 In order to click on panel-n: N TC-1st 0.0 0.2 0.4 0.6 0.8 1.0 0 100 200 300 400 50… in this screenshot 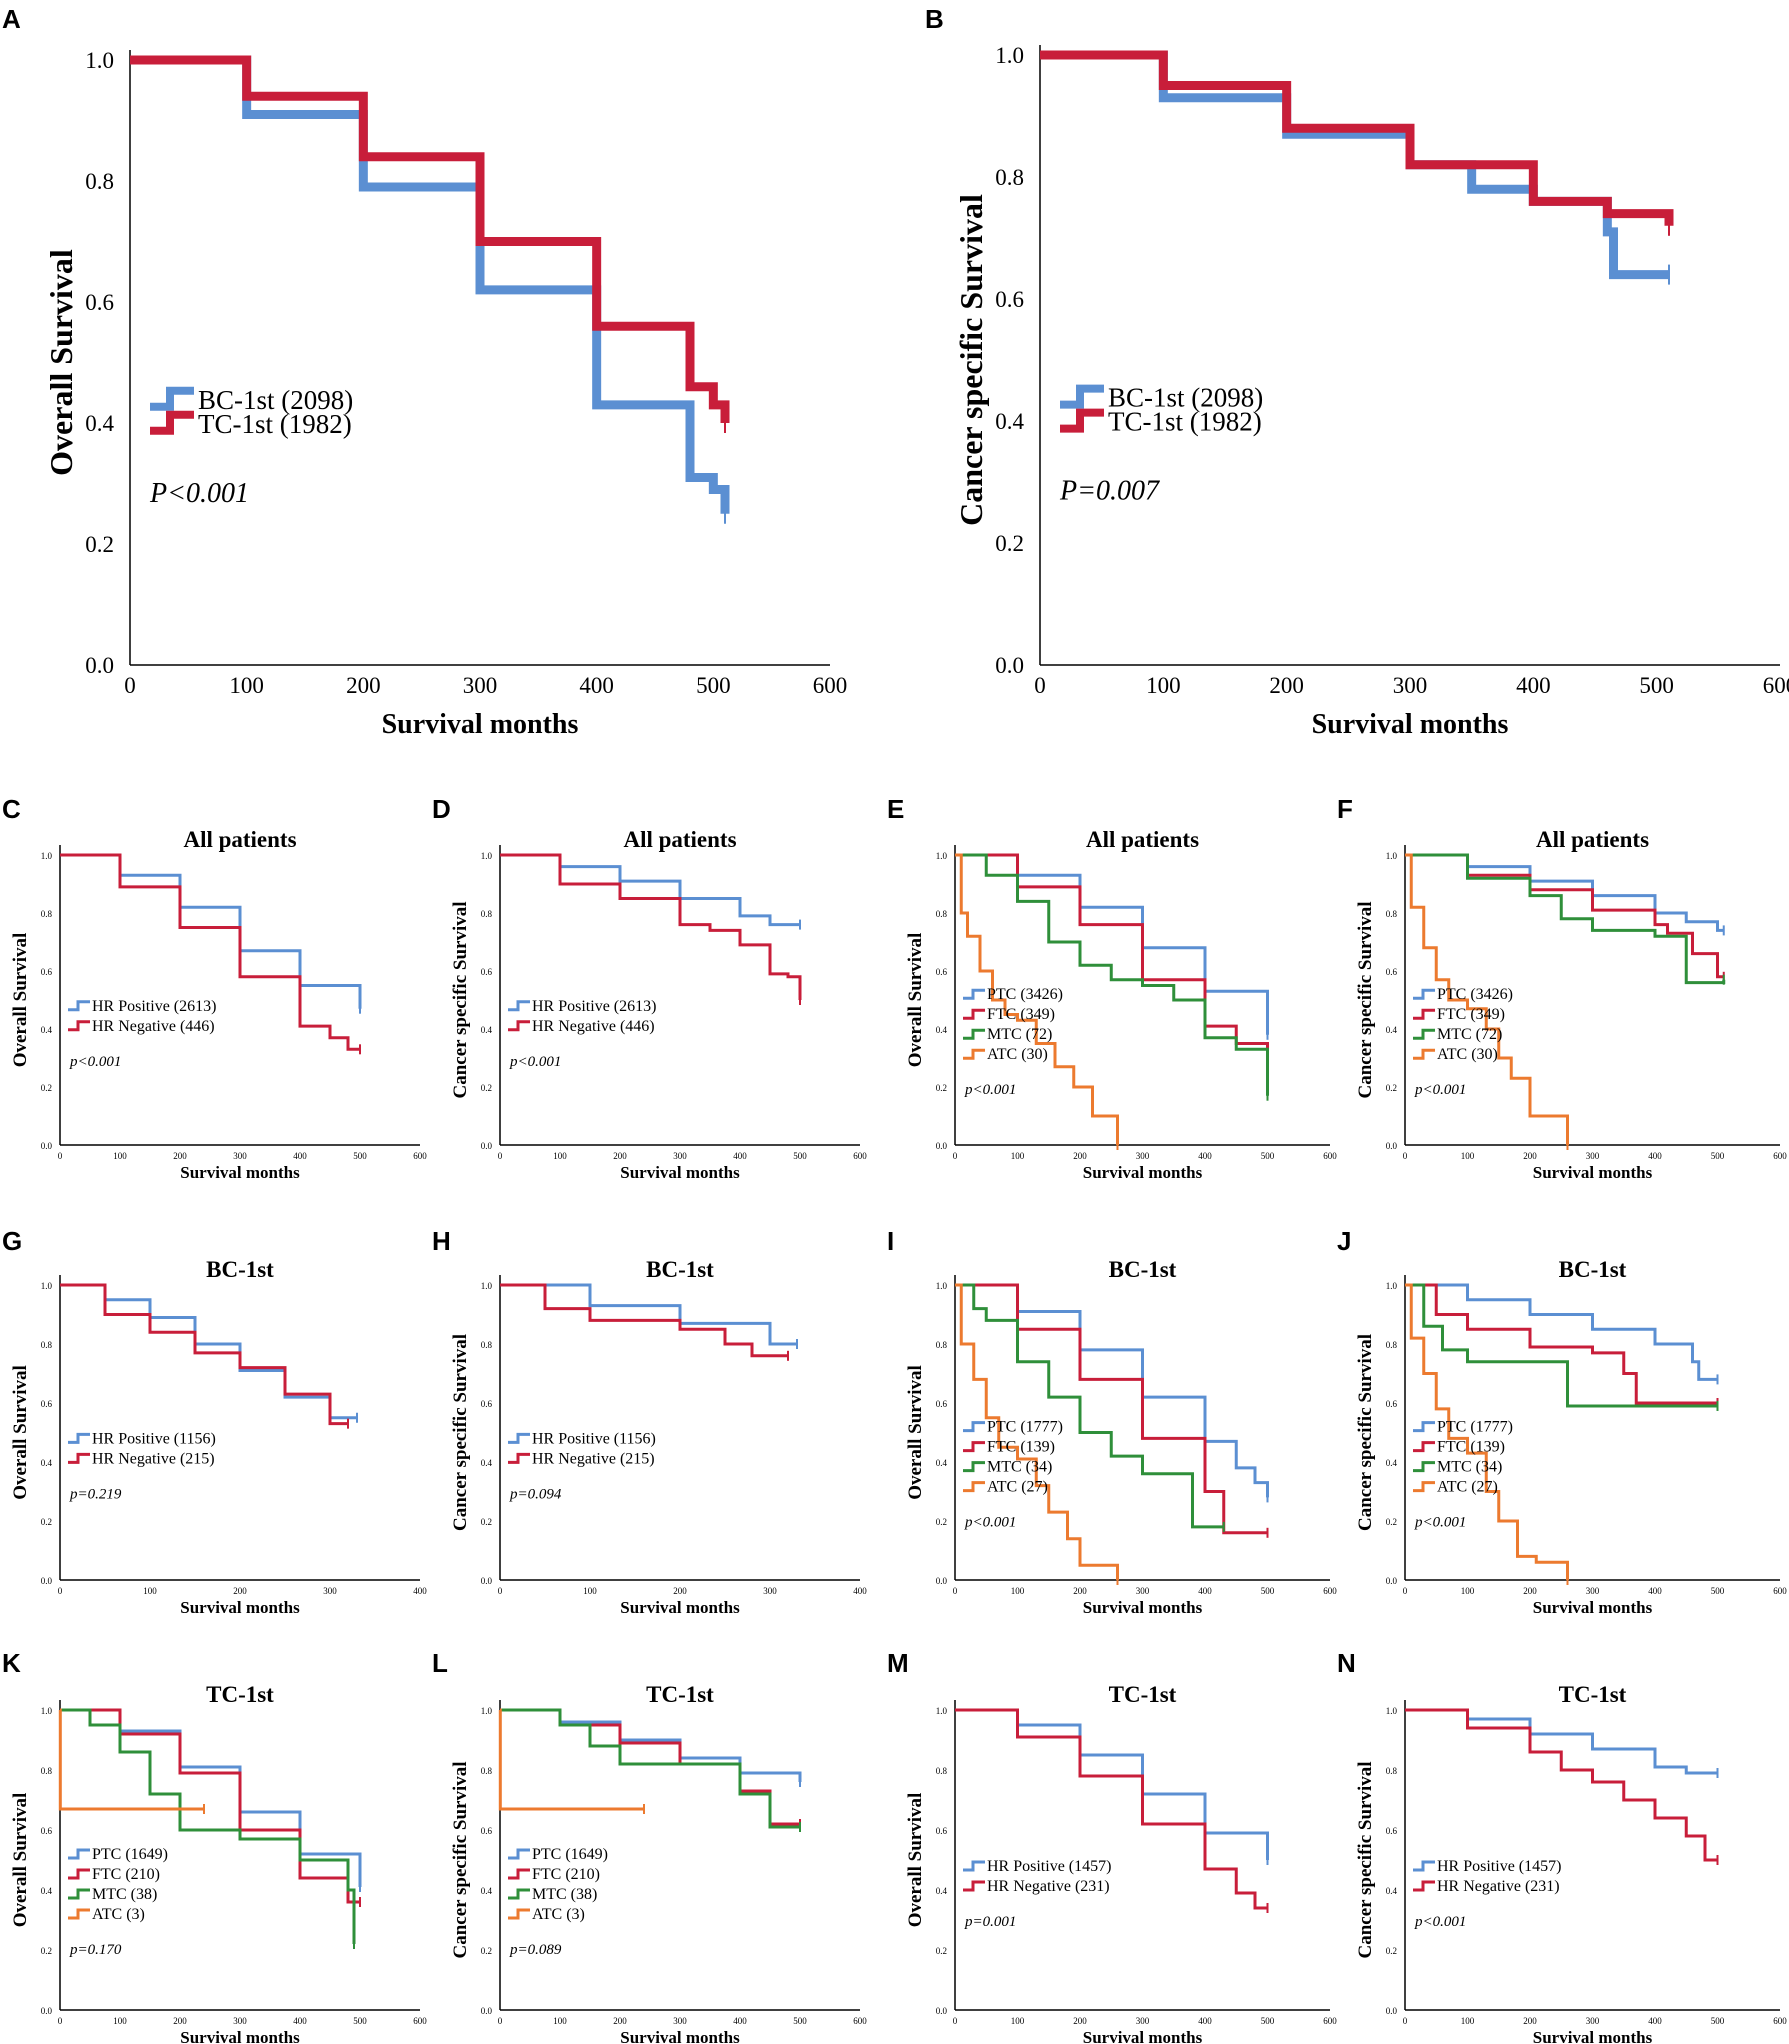, I will do `click(1562, 1846)`.